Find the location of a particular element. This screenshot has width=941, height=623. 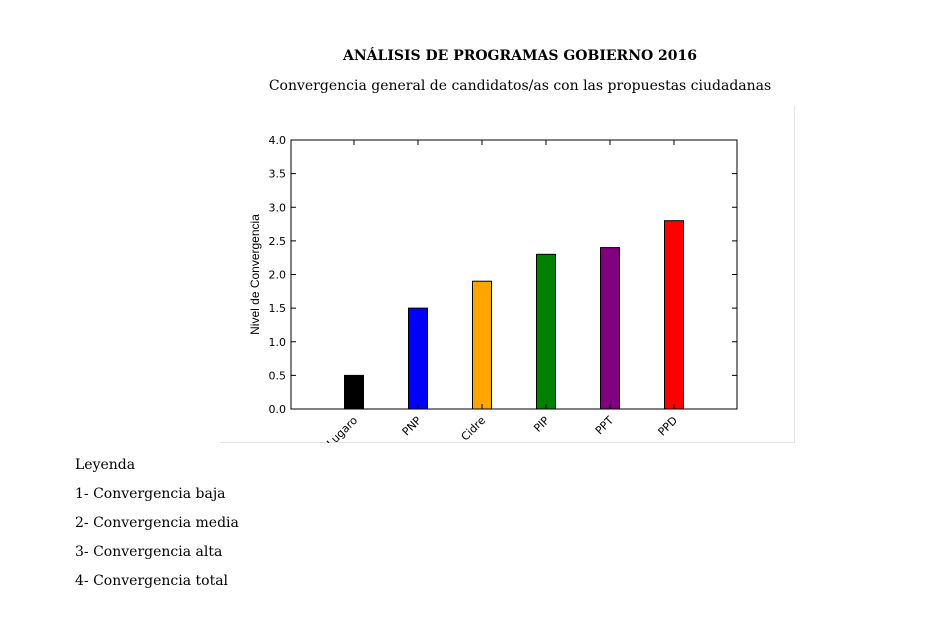

x-tick-label: PPT is located at coordinates (605, 426).